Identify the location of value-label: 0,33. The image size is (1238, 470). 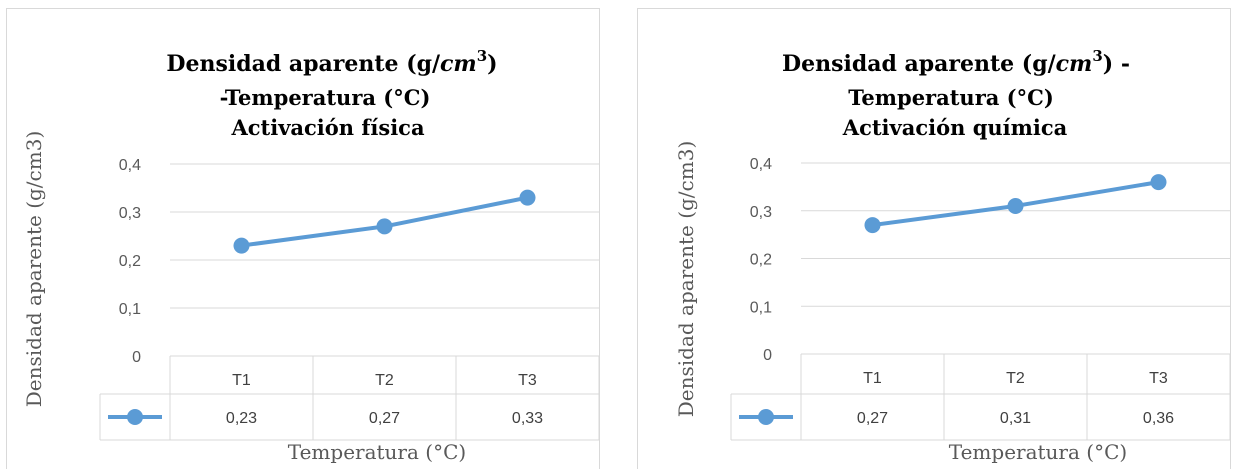
(527, 418).